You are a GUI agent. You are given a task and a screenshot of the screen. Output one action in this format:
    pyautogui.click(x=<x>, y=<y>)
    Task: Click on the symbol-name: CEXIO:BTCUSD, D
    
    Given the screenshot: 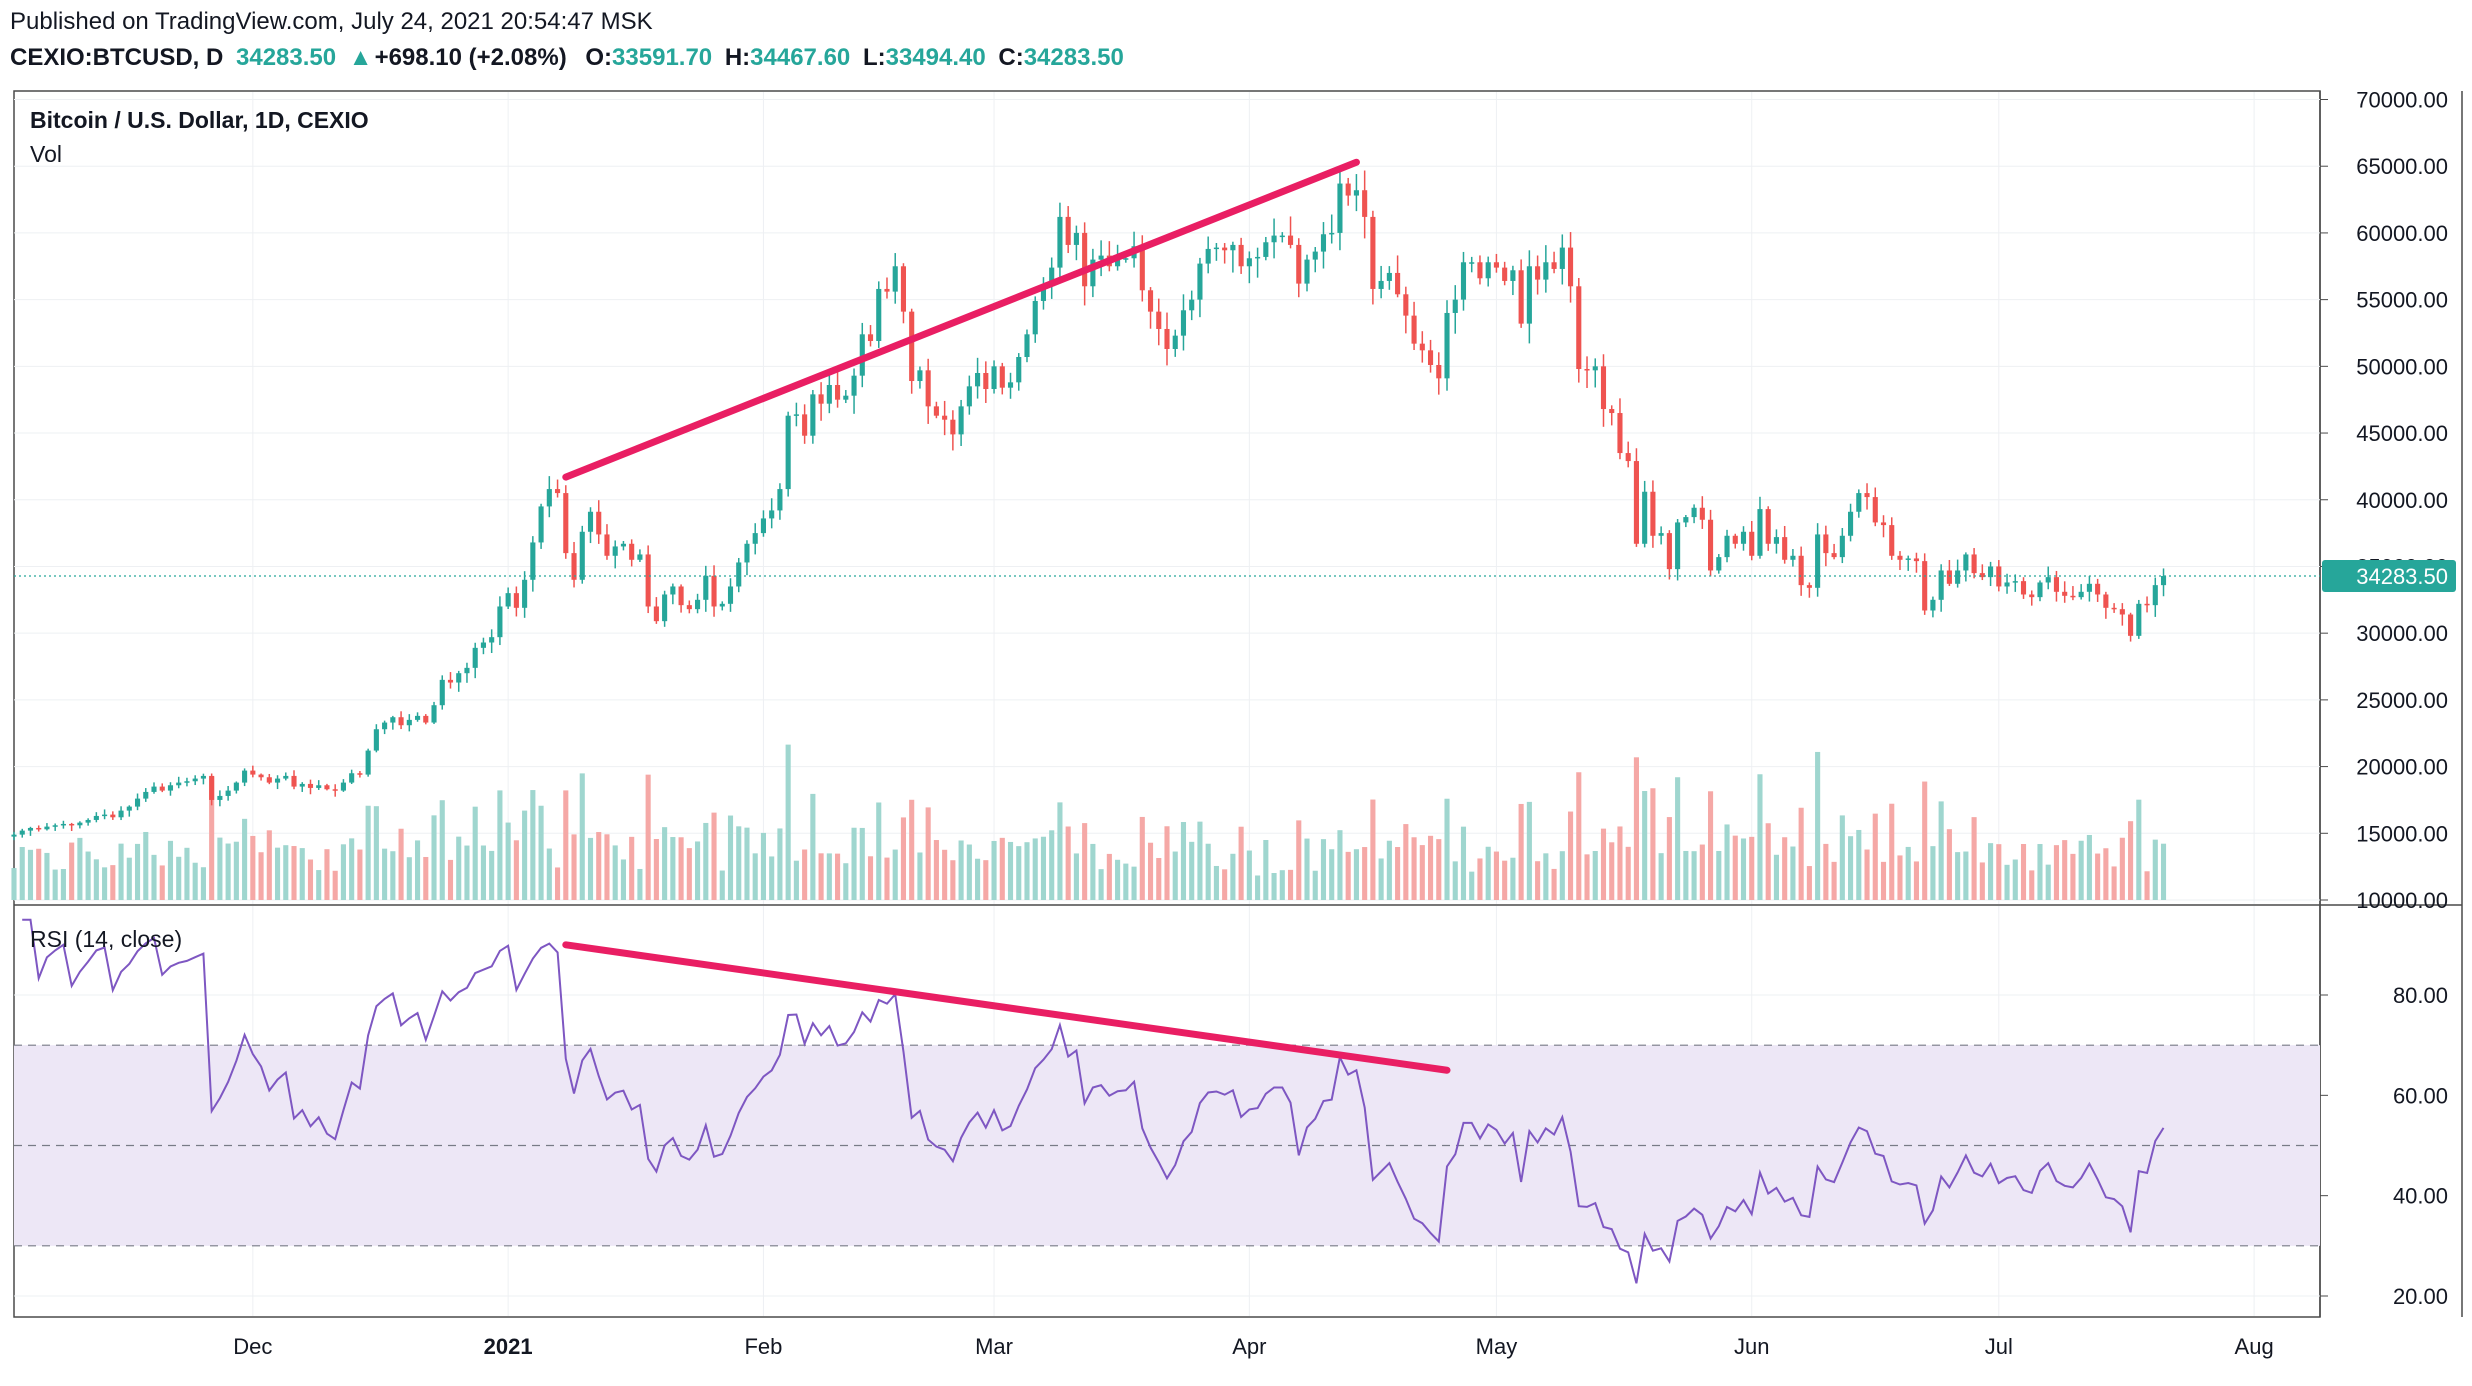 What is the action you would take?
    pyautogui.click(x=117, y=57)
    